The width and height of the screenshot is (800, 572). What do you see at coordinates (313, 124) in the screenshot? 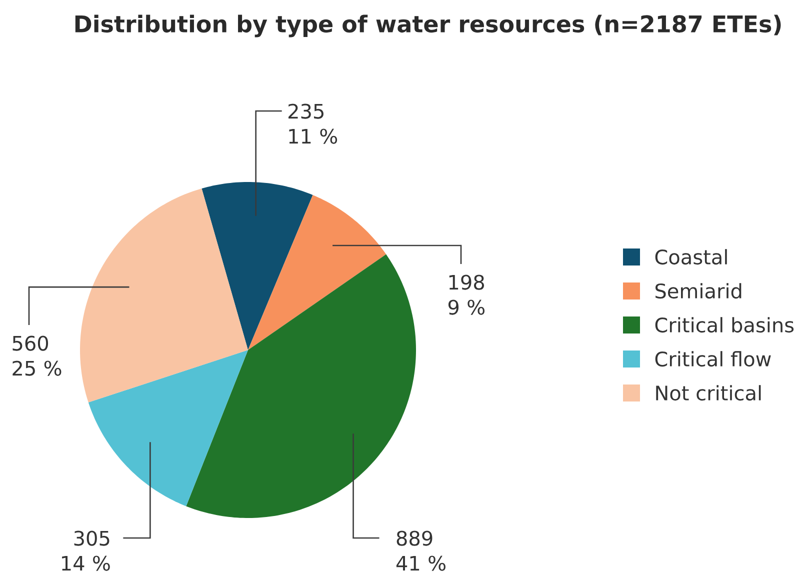
I see `data-label: 235 11 %` at bounding box center [313, 124].